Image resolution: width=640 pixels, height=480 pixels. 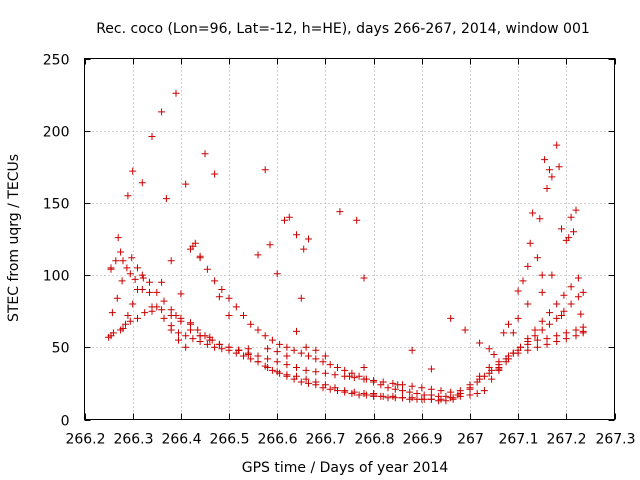 I want to click on x-tick-label: 266.3, so click(x=133, y=440).